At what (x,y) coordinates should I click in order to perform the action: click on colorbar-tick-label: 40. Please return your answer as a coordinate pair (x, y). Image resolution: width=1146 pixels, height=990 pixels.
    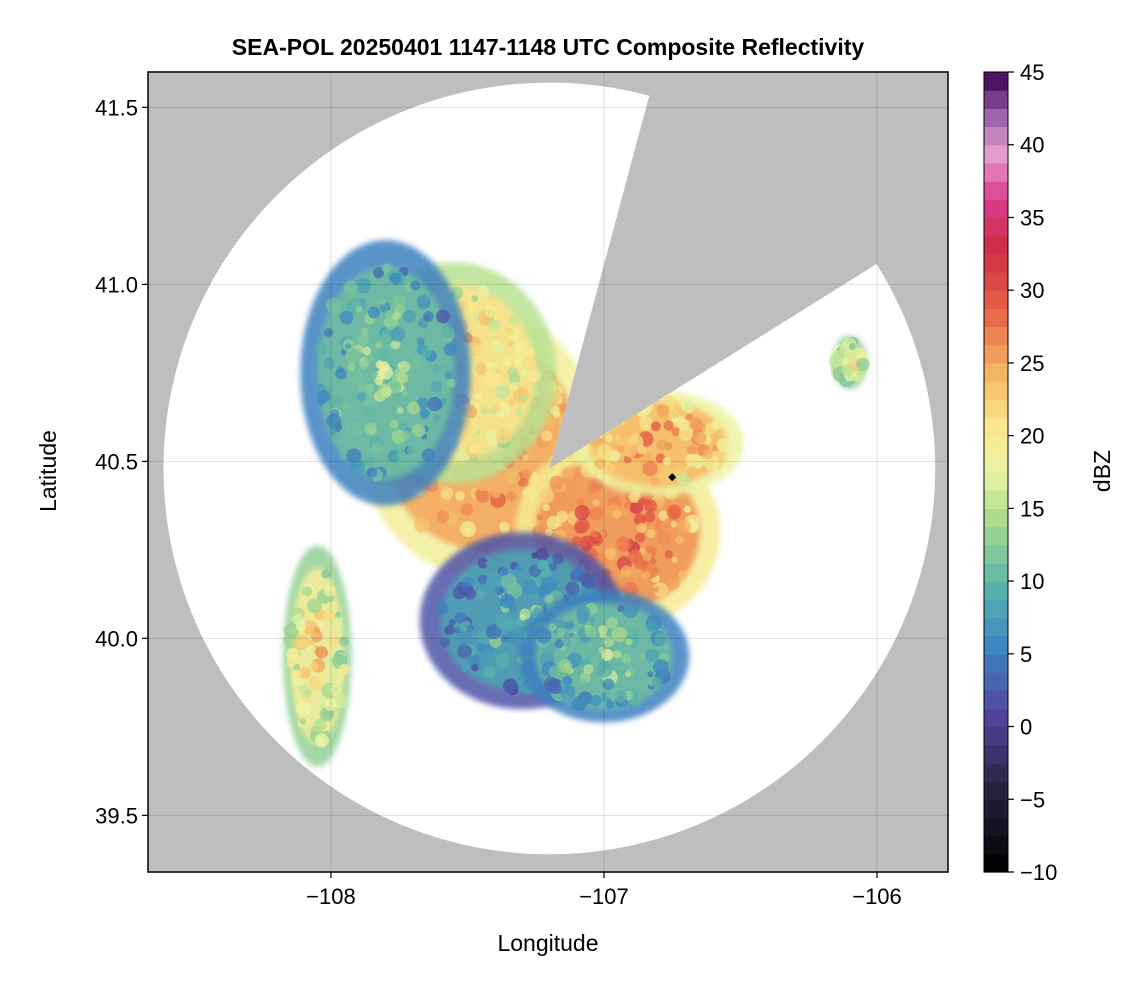
    Looking at the image, I should click on (1032, 145).